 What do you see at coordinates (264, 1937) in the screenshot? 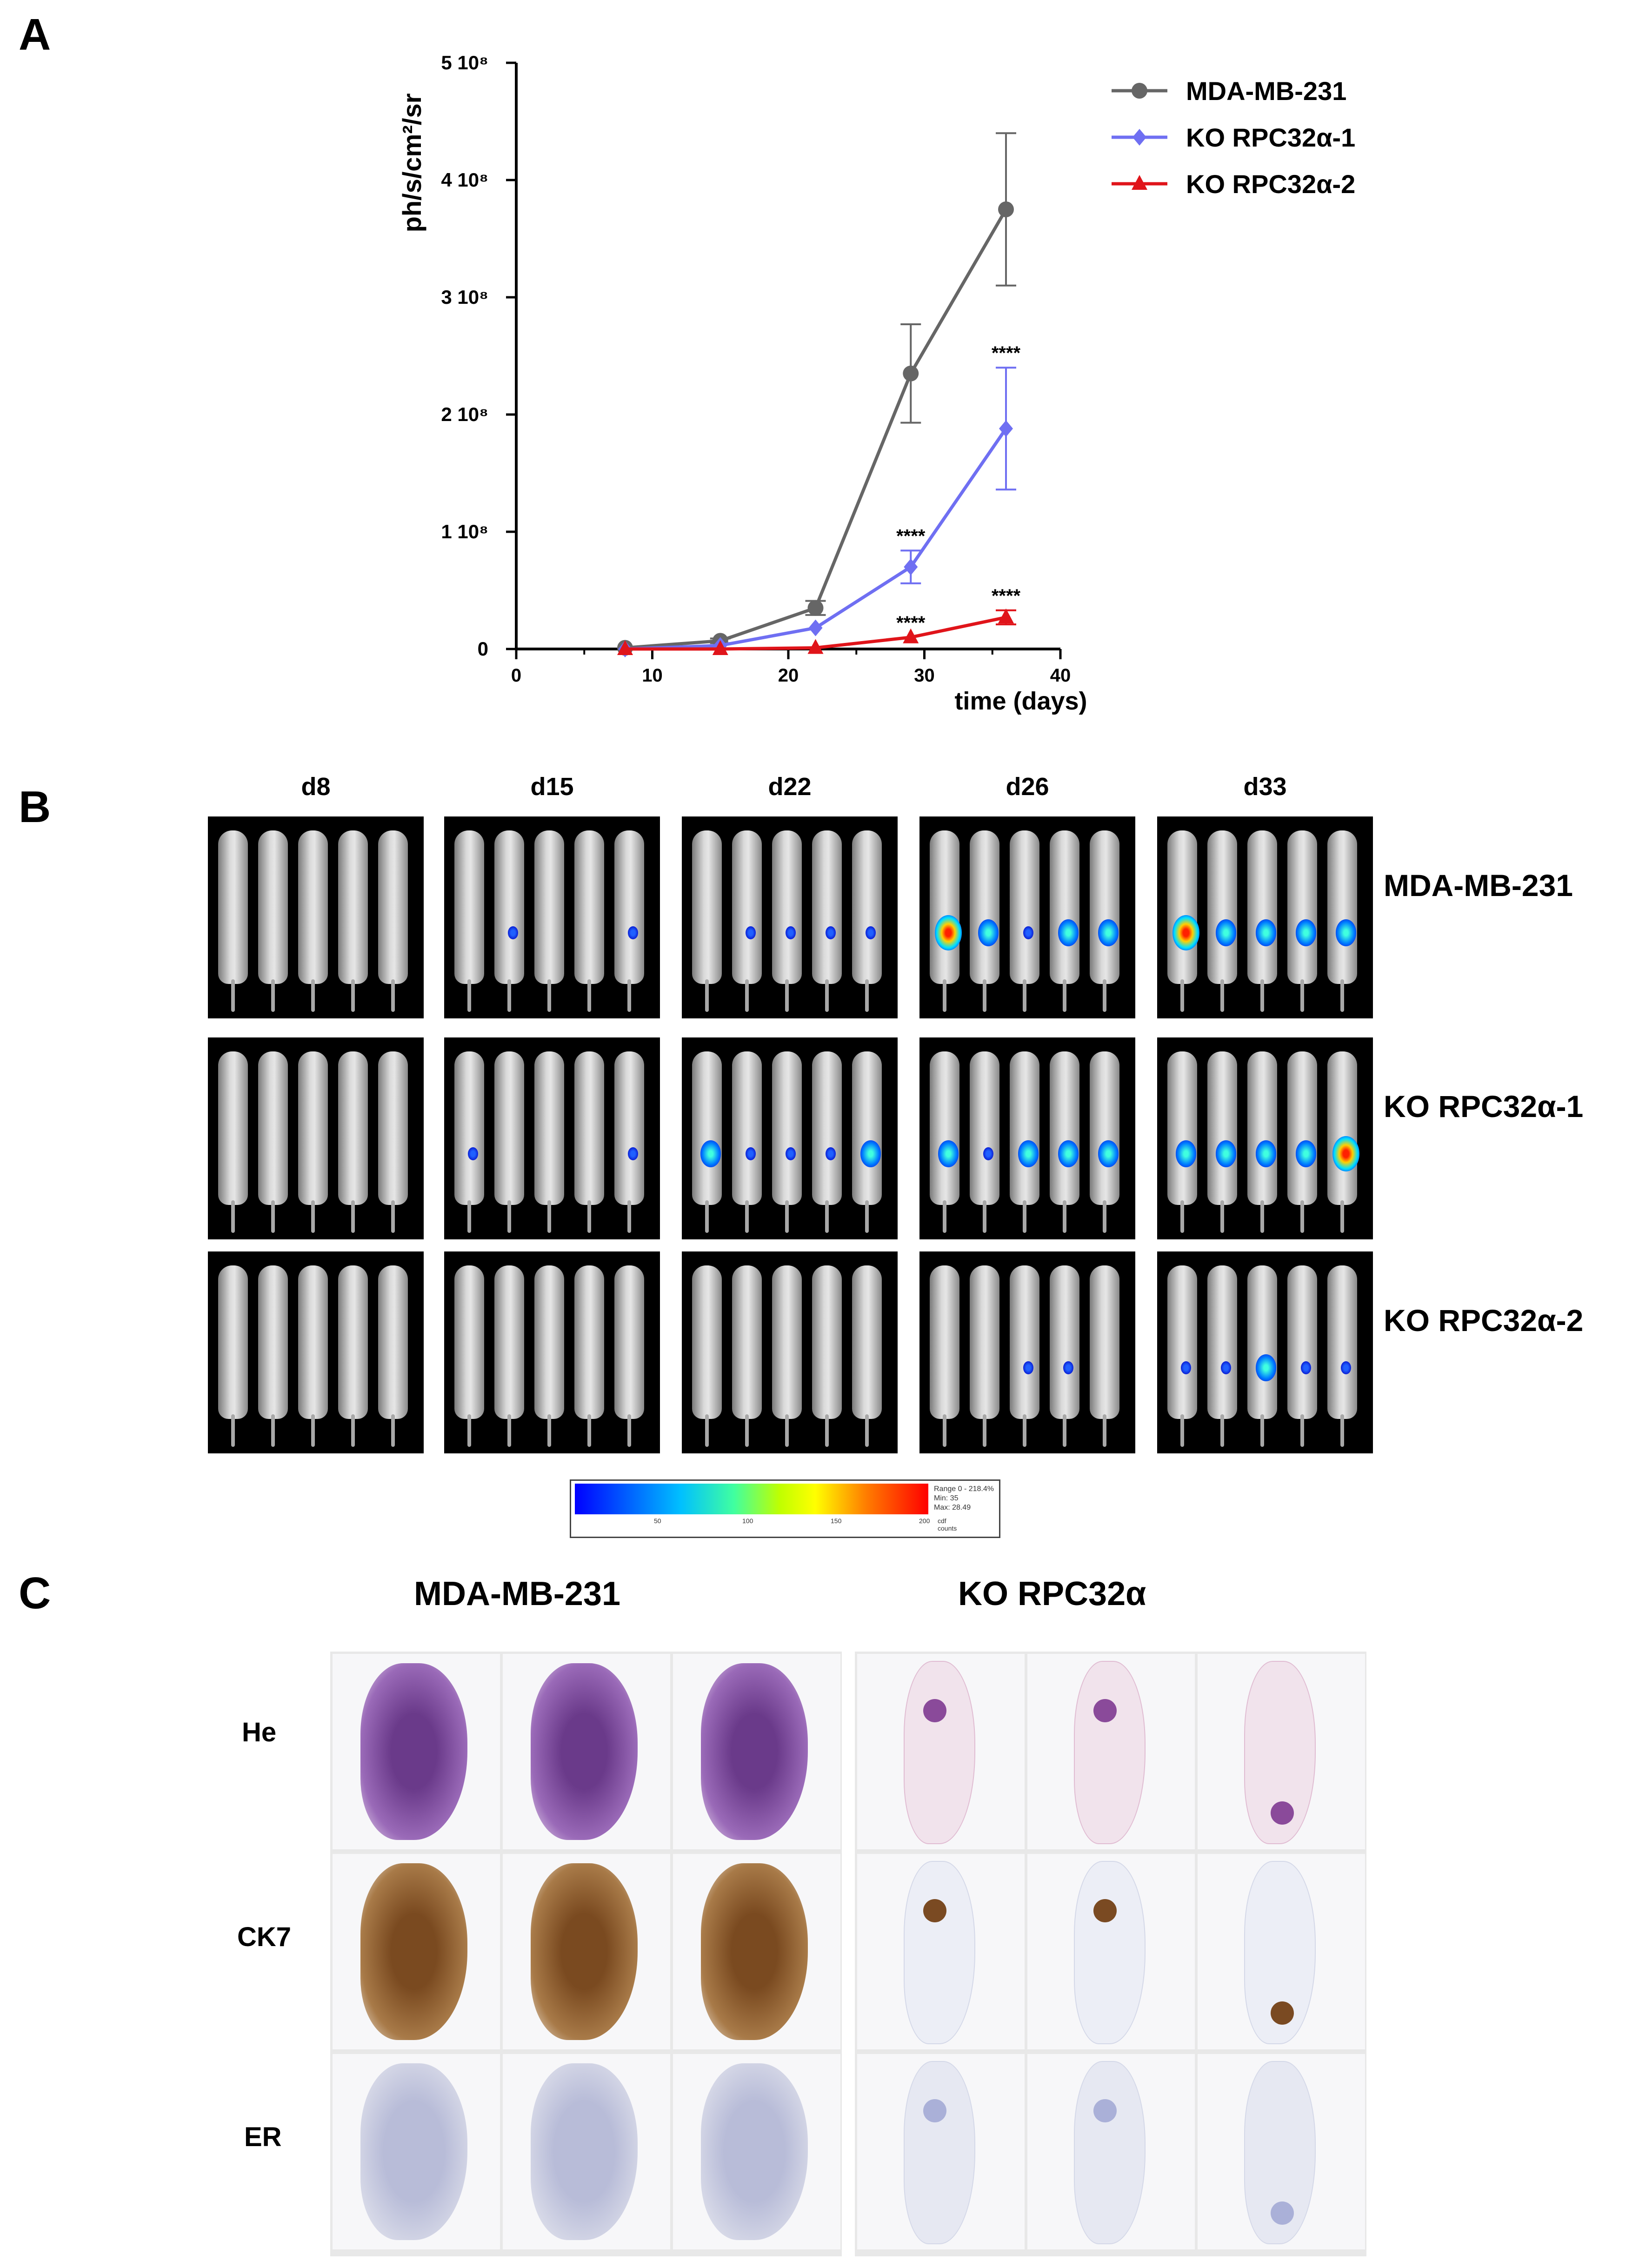
I see `stain-label-ck7: CK7` at bounding box center [264, 1937].